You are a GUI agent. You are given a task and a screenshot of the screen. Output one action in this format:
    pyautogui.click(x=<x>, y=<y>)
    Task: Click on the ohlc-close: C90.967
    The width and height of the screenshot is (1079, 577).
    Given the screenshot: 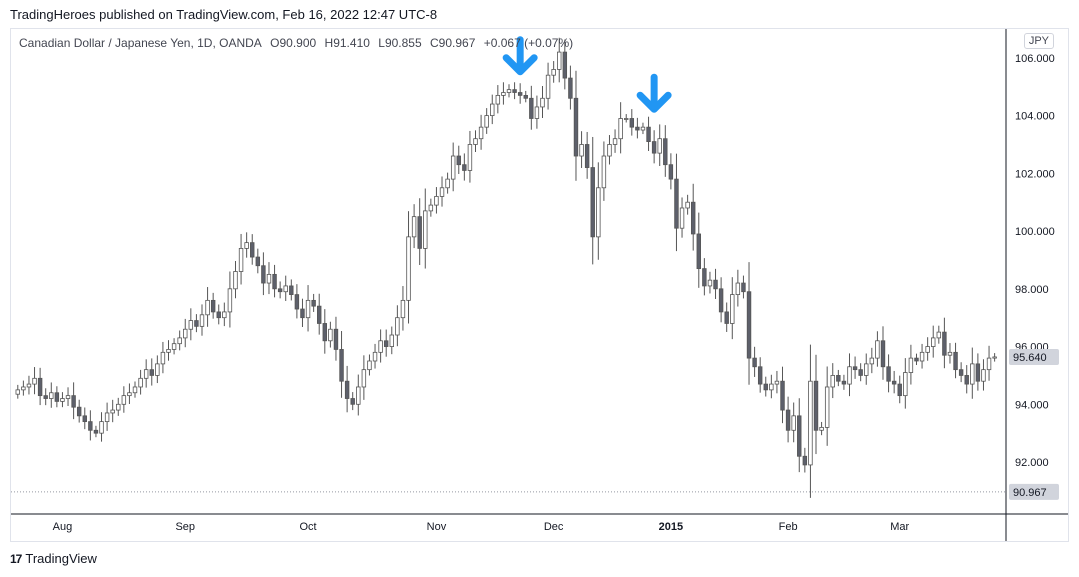 What is the action you would take?
    pyautogui.click(x=453, y=43)
    